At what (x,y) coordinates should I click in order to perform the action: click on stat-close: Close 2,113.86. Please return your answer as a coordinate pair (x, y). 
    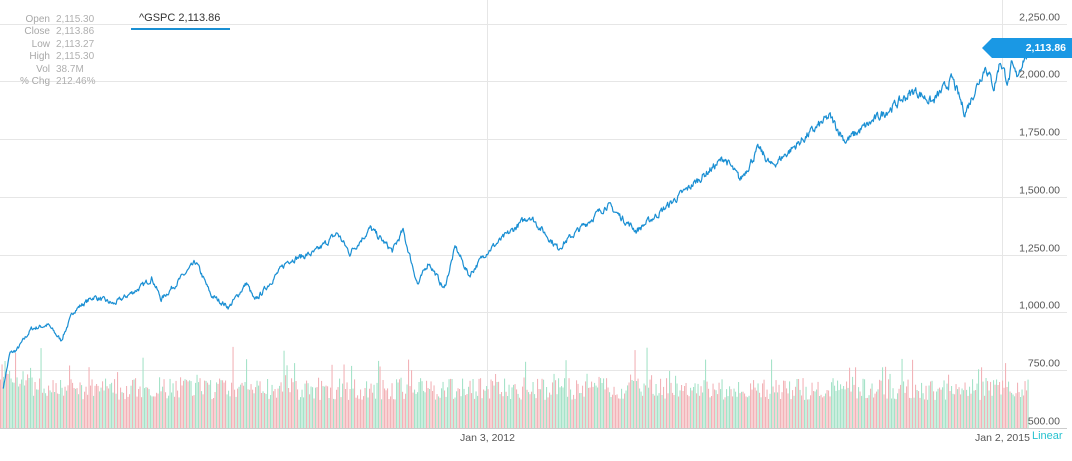
    Looking at the image, I should click on (51, 32).